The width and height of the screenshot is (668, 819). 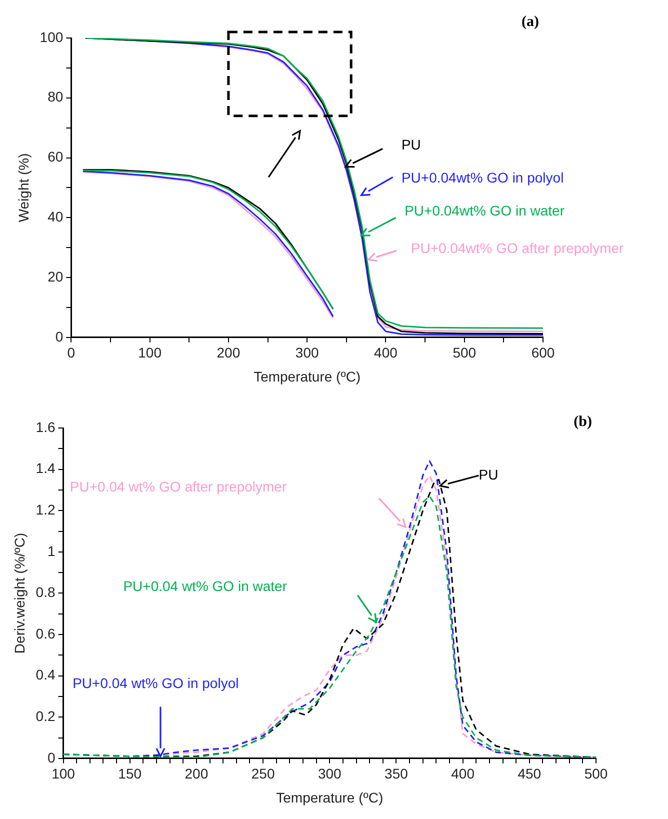 I want to click on x-tick-label: 150, so click(x=130, y=774).